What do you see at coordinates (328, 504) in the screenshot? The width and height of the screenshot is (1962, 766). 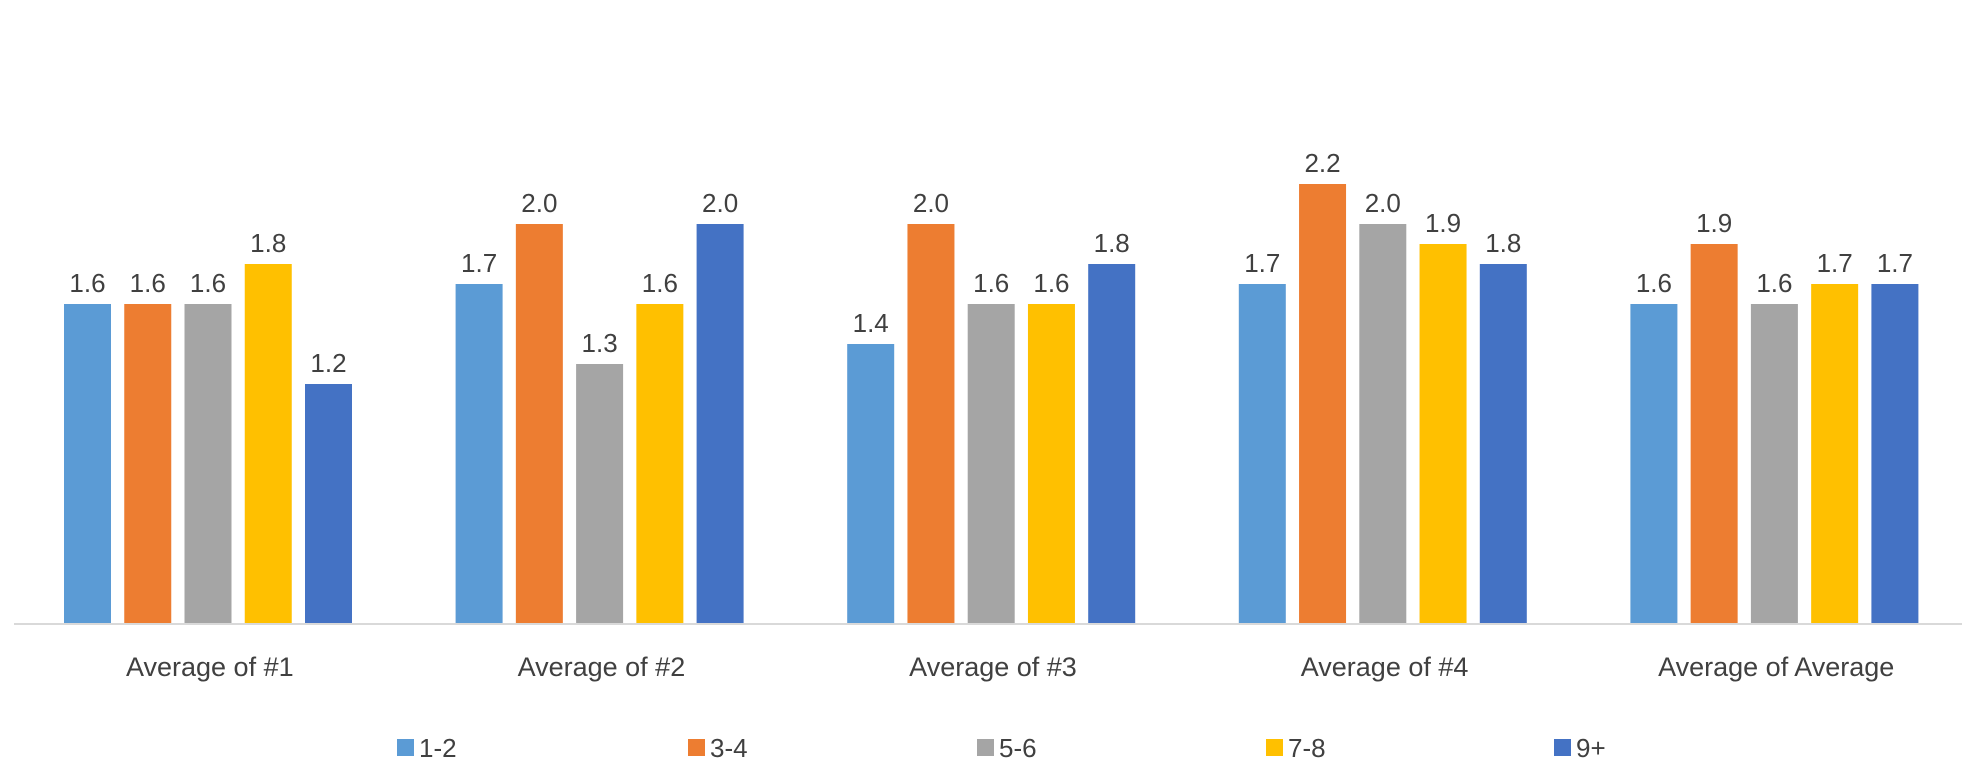 I see `bar-9+-1` at bounding box center [328, 504].